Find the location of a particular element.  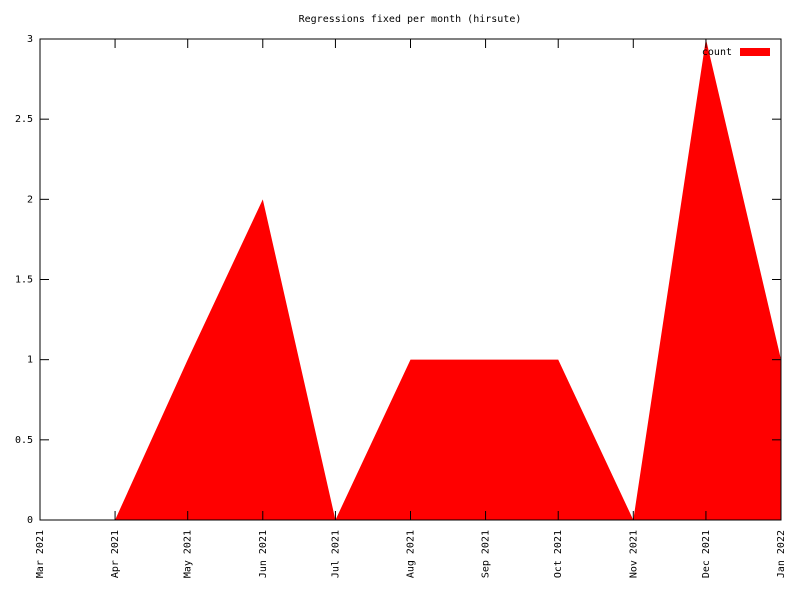

x-tick-label: Mar 2021 is located at coordinates (40, 554).